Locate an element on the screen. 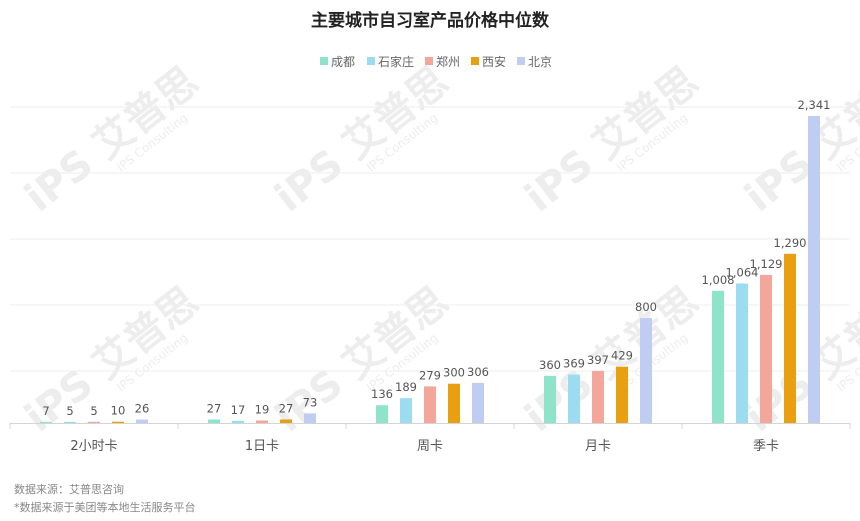 The height and width of the screenshot is (521, 860). data-label: 800 is located at coordinates (646, 307).